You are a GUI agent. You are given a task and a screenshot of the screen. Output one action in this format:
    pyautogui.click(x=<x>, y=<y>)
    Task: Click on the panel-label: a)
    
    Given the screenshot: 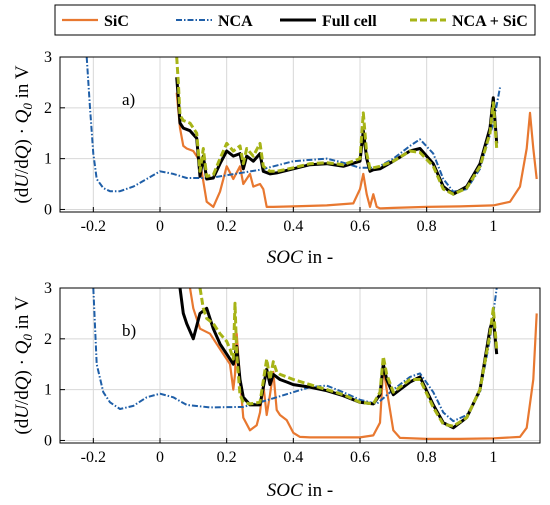 What is the action you would take?
    pyautogui.click(x=128, y=99)
    